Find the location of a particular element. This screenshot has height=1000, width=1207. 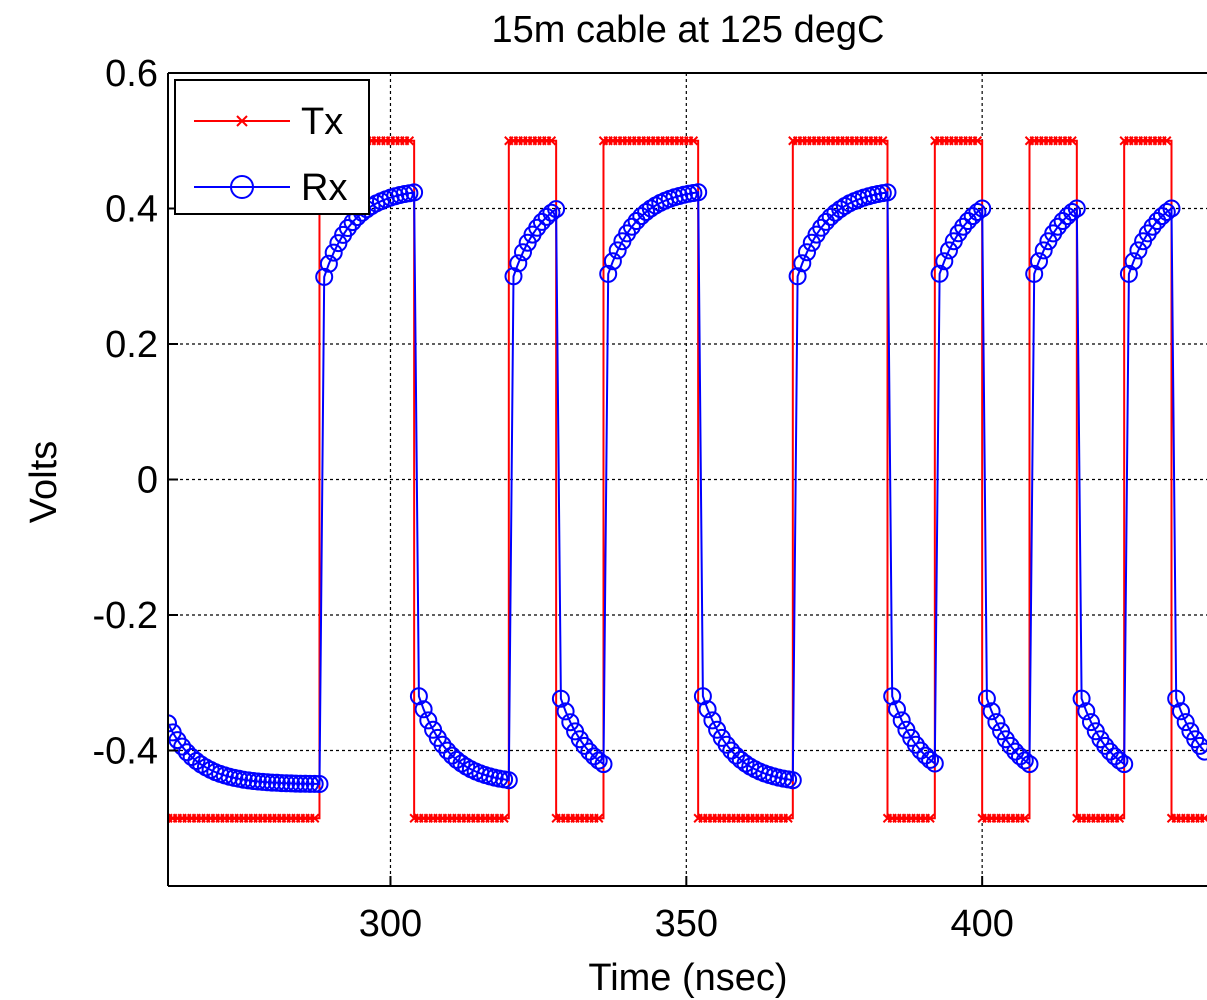

x-tick-label: 400 is located at coordinates (981, 924).